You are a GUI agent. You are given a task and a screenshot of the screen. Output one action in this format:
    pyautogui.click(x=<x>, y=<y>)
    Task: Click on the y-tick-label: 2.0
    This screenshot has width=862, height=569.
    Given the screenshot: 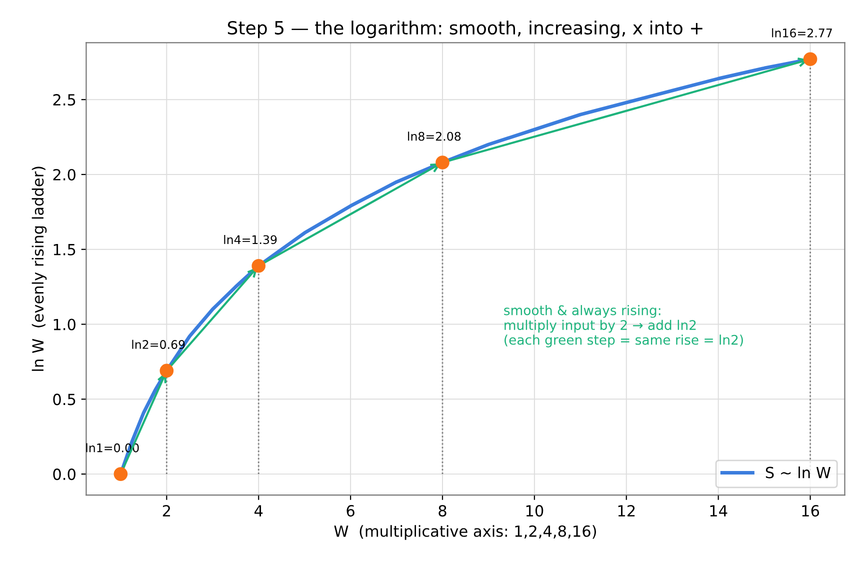 What is the action you would take?
    pyautogui.click(x=64, y=174)
    